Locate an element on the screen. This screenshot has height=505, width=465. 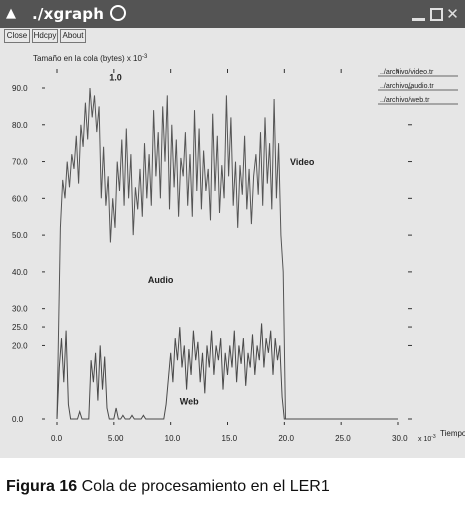
y-tick-label: 25.0 is located at coordinates (20, 327).